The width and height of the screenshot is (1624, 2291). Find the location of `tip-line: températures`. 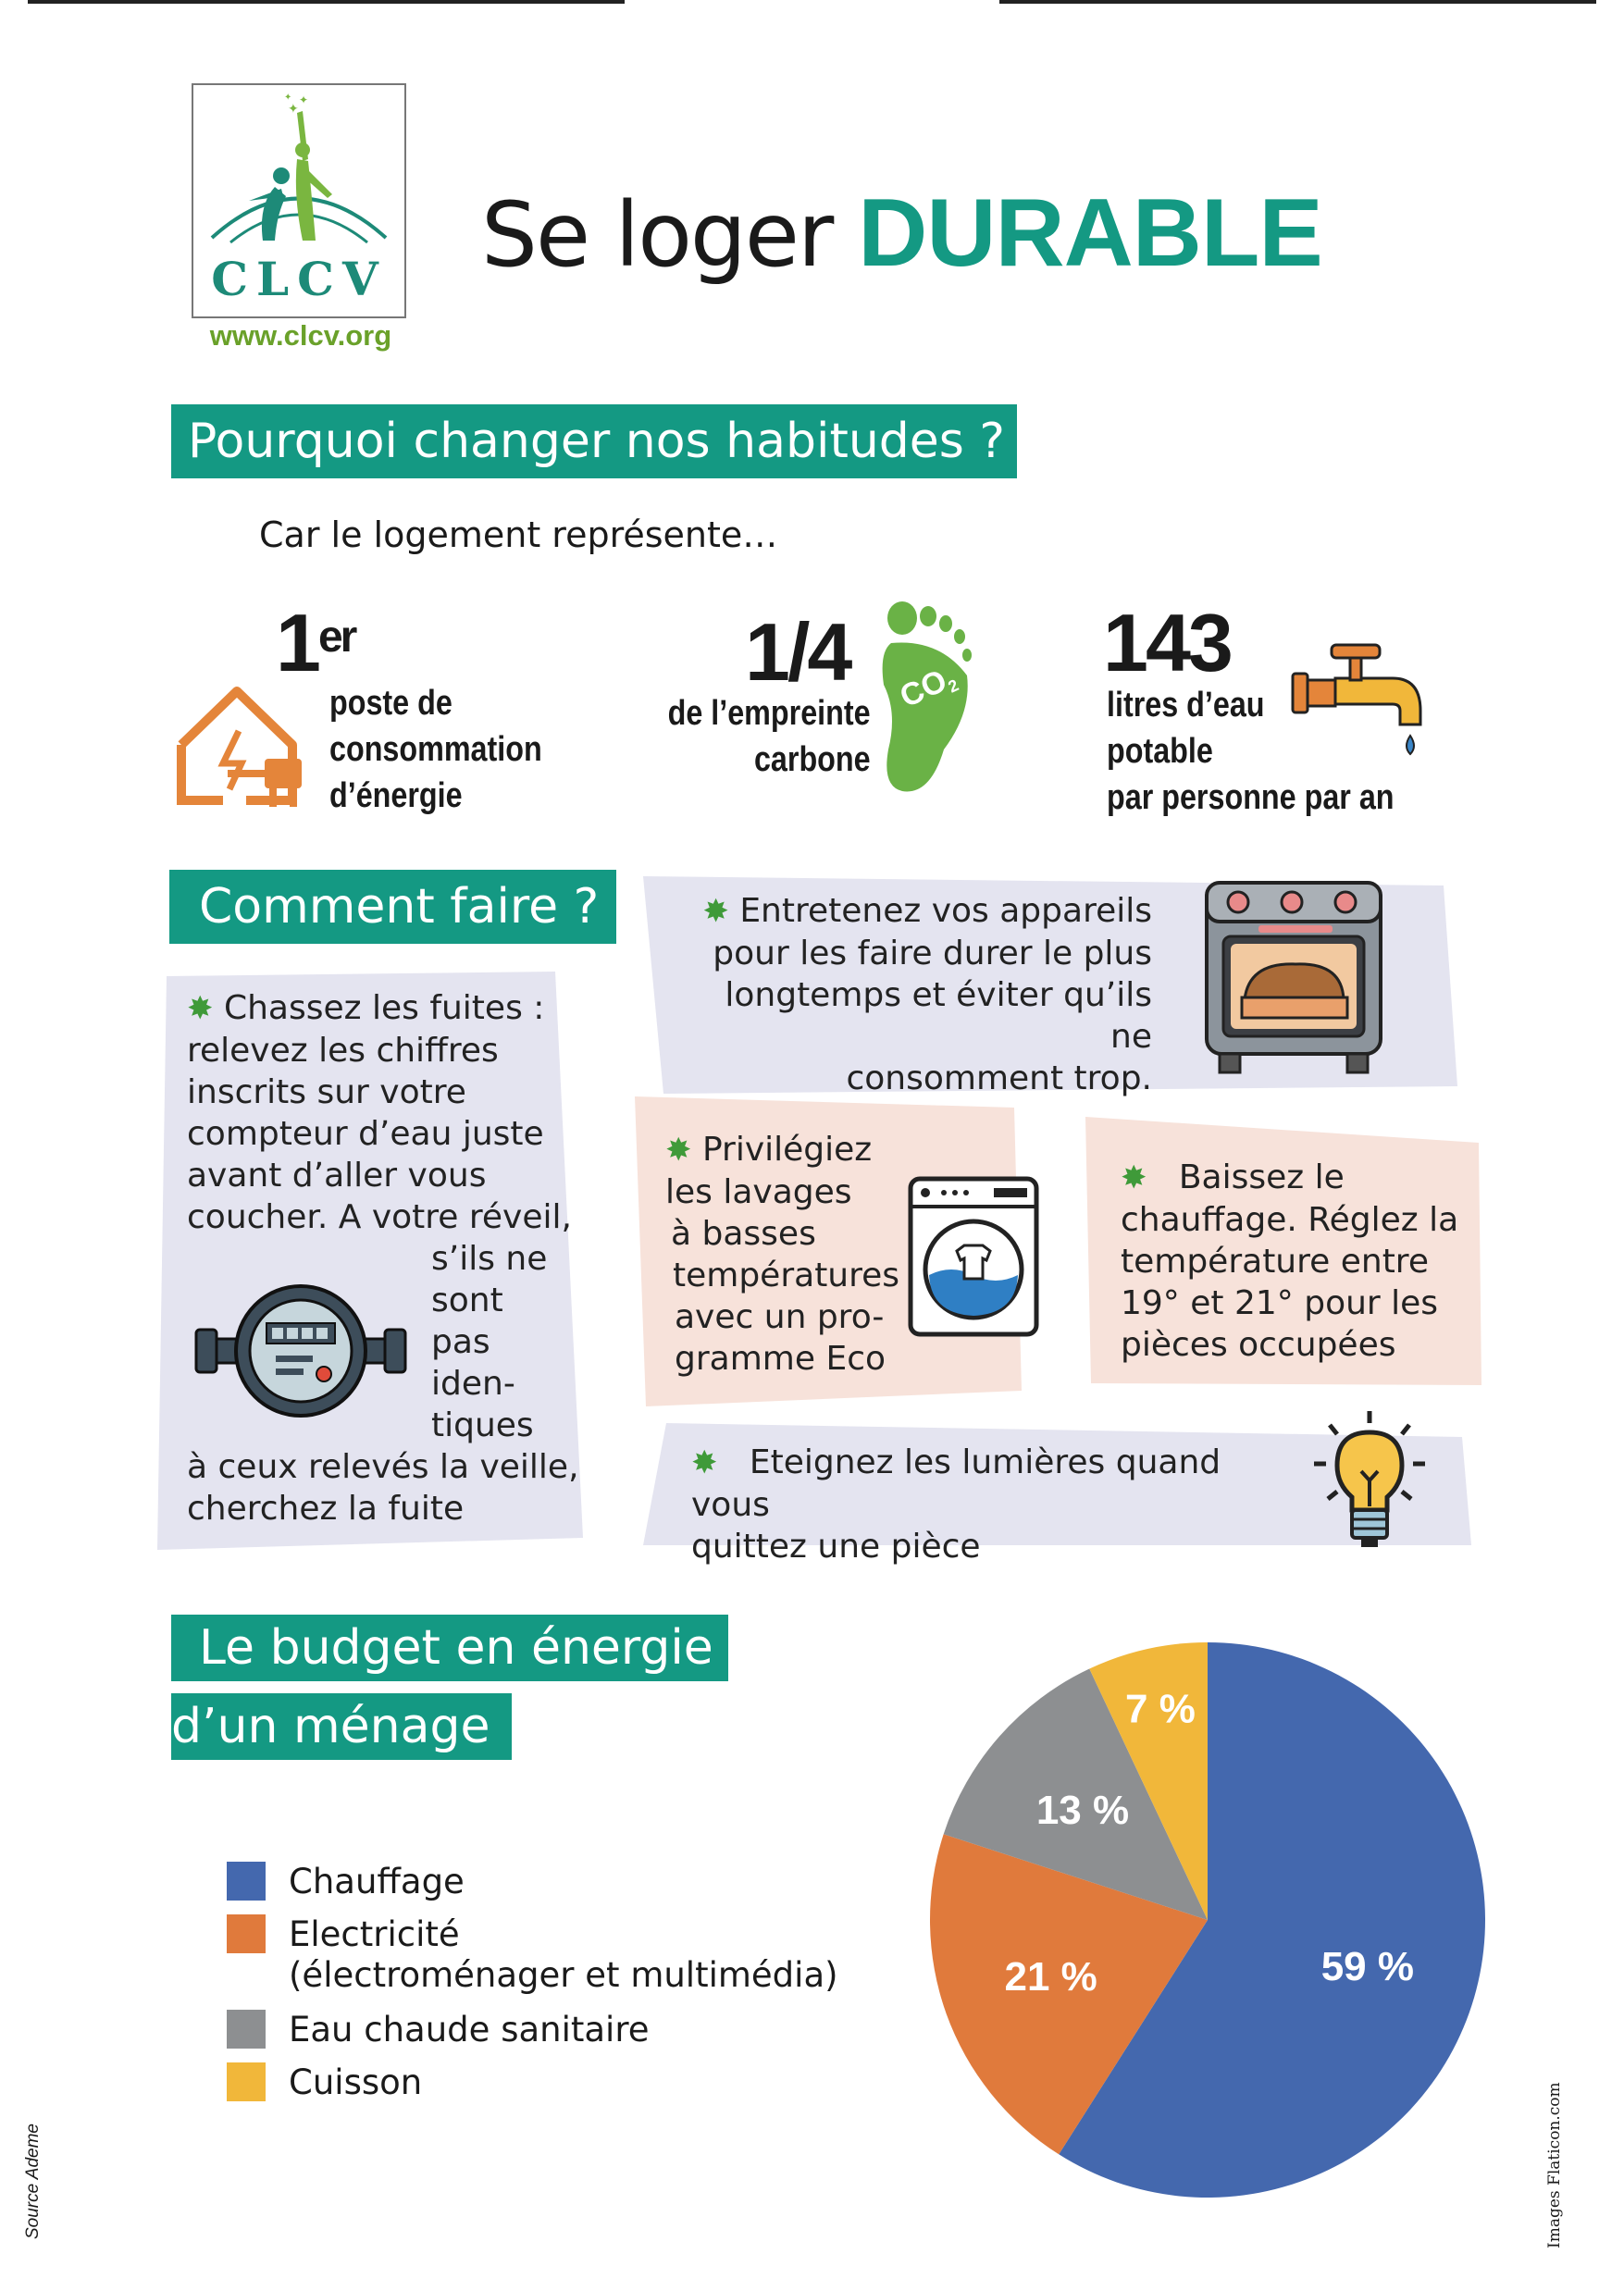

tip-line: températures is located at coordinates (786, 1275).